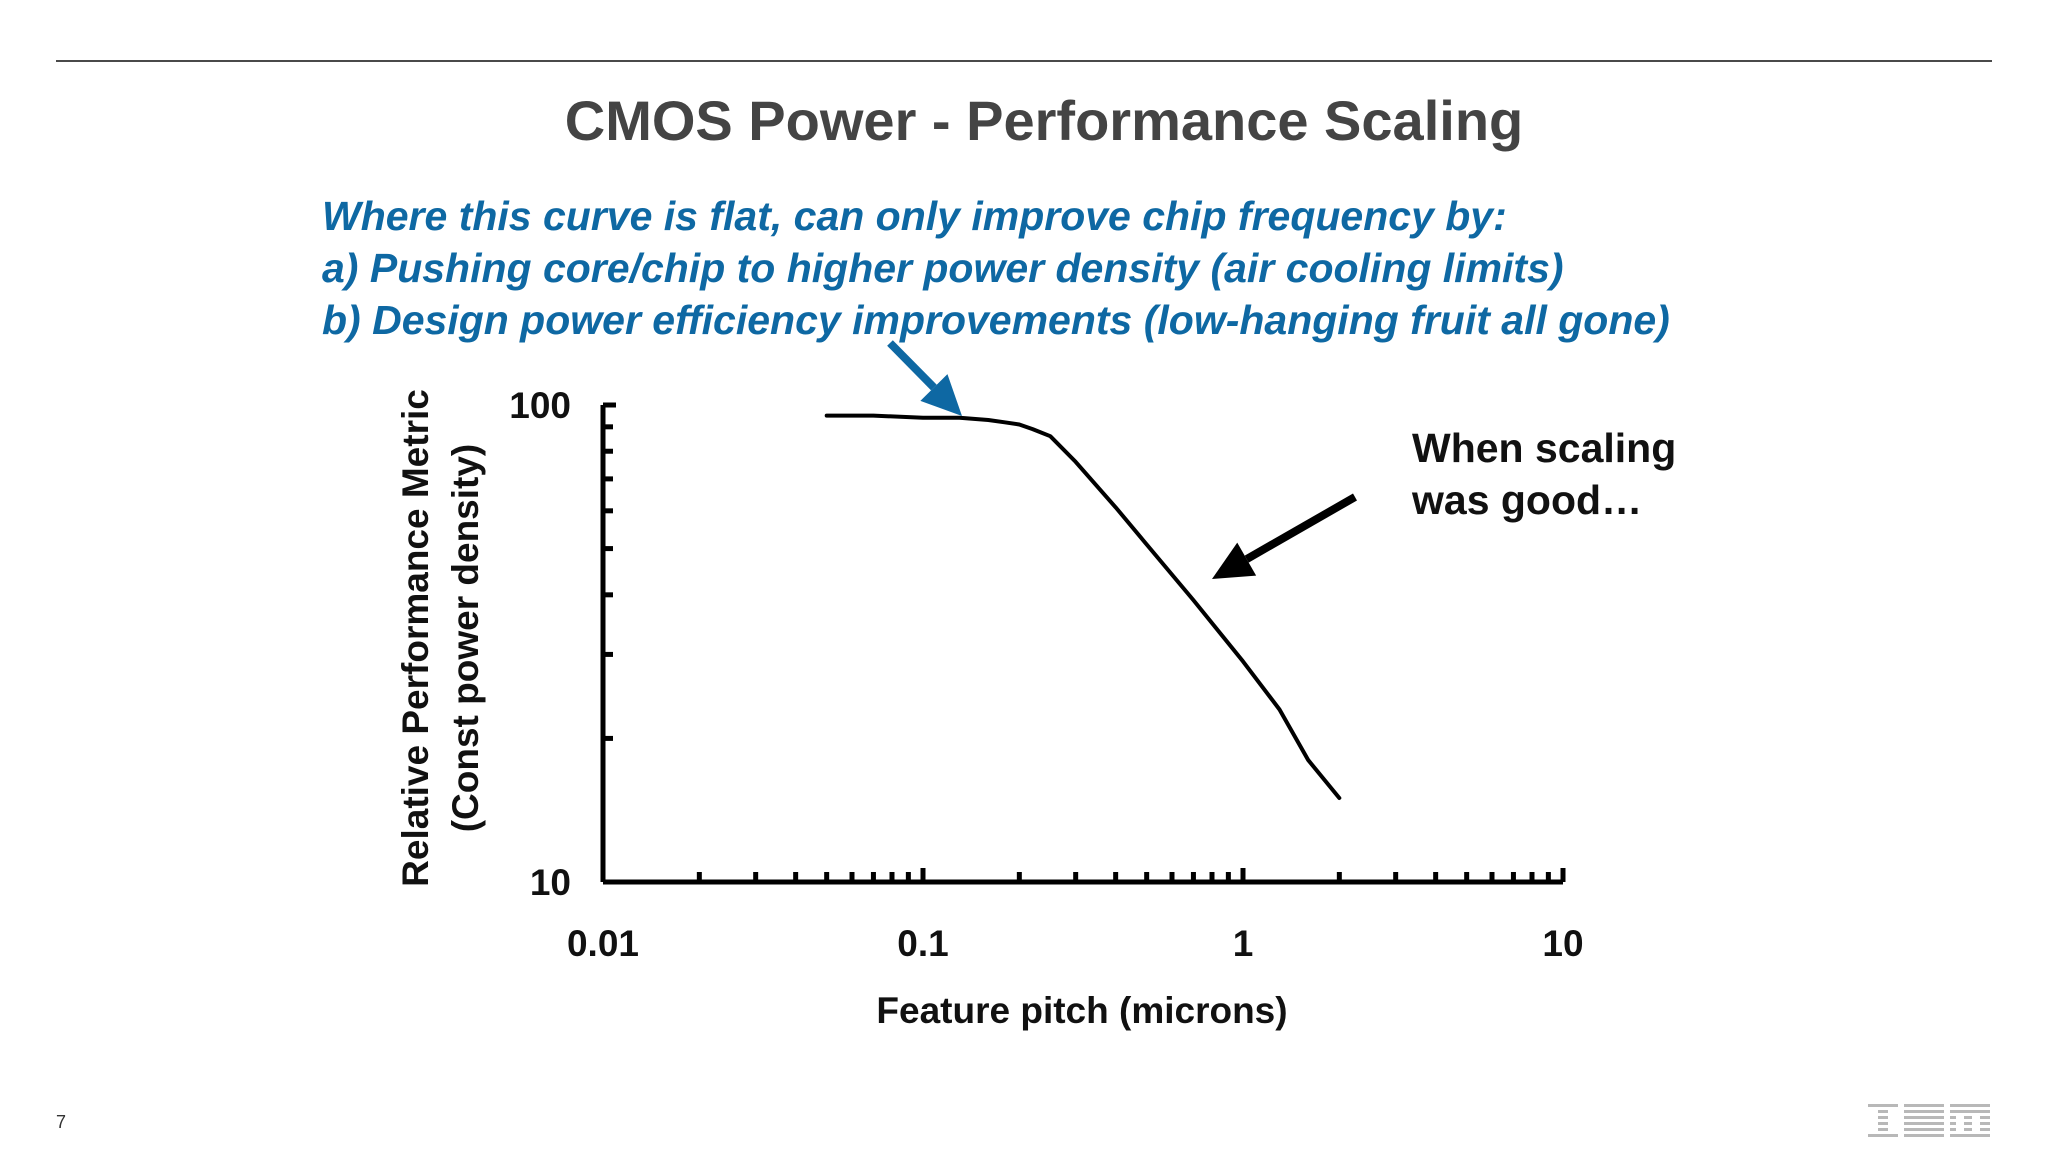  What do you see at coordinates (1300, 528) in the screenshot?
I see `scaling-arrow-shaft` at bounding box center [1300, 528].